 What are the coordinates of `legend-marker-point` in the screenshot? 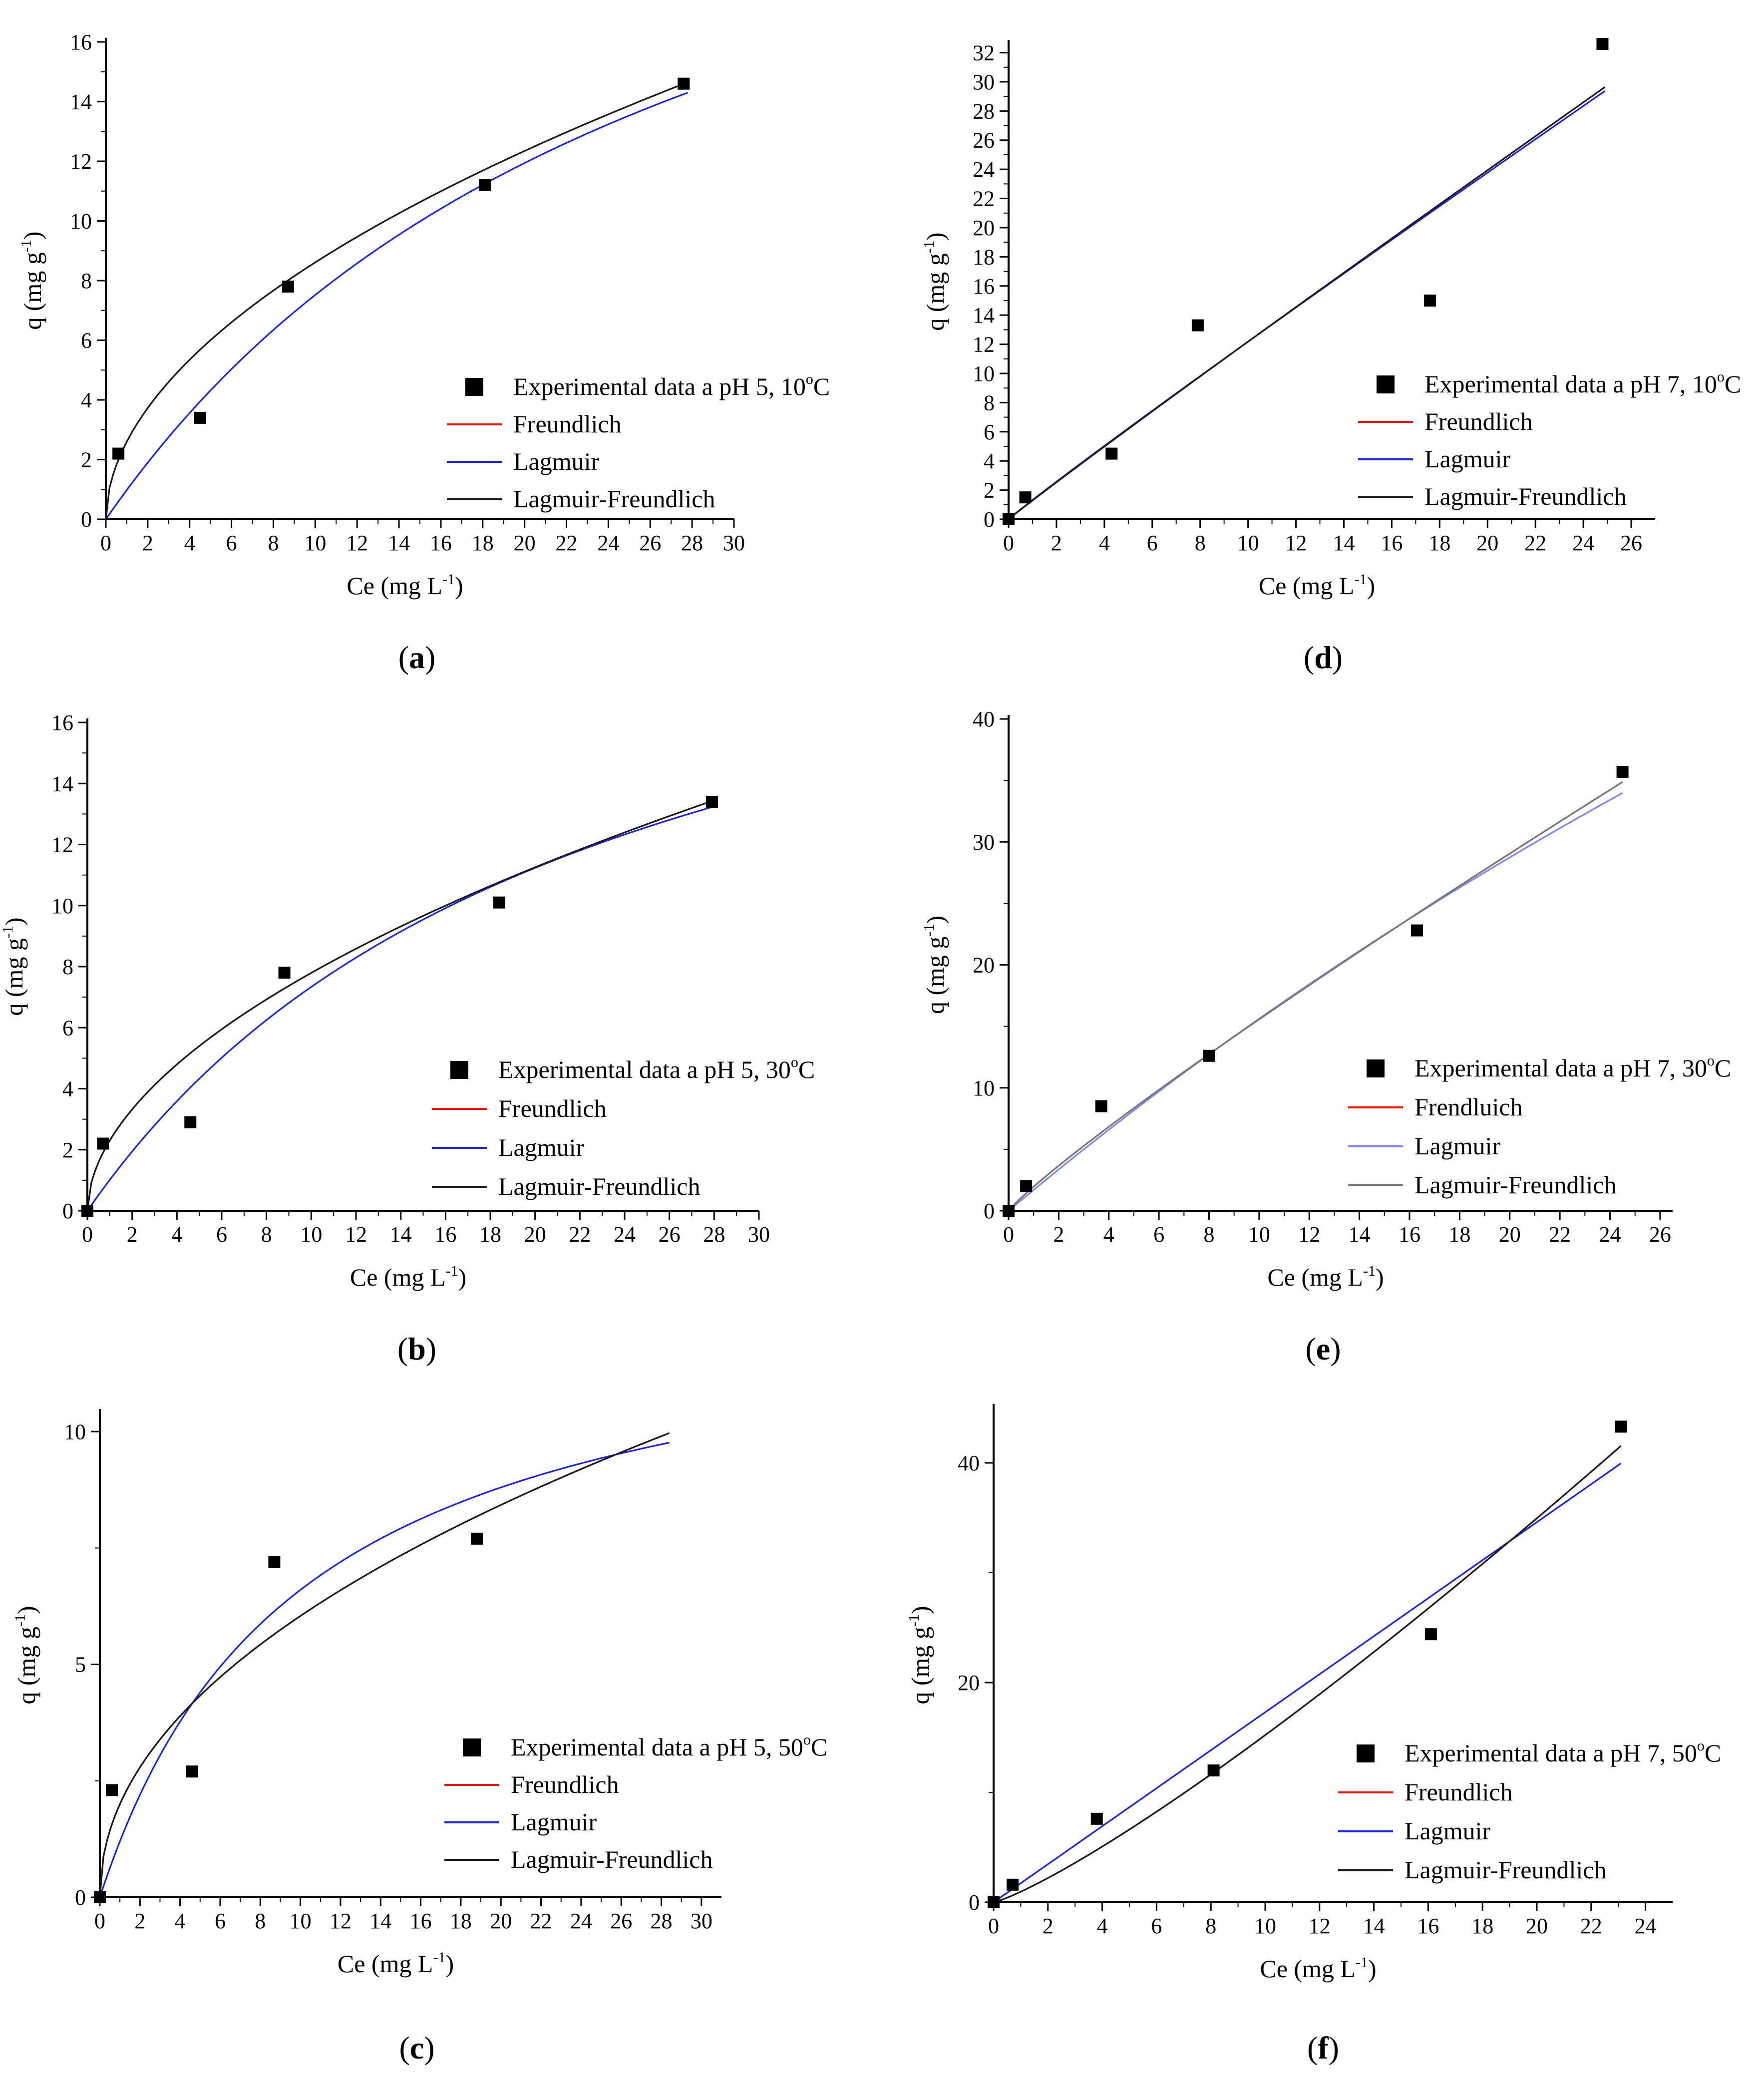 It's located at (1386, 384).